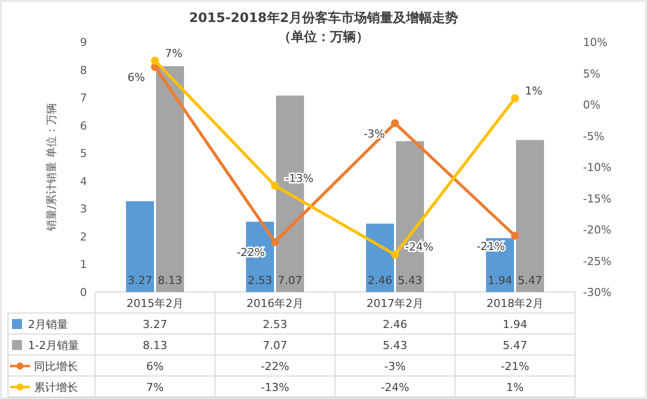 This screenshot has width=647, height=399. Describe the element at coordinates (155, 303) in the screenshot. I see `x-tick-label: 2015年2月` at that location.